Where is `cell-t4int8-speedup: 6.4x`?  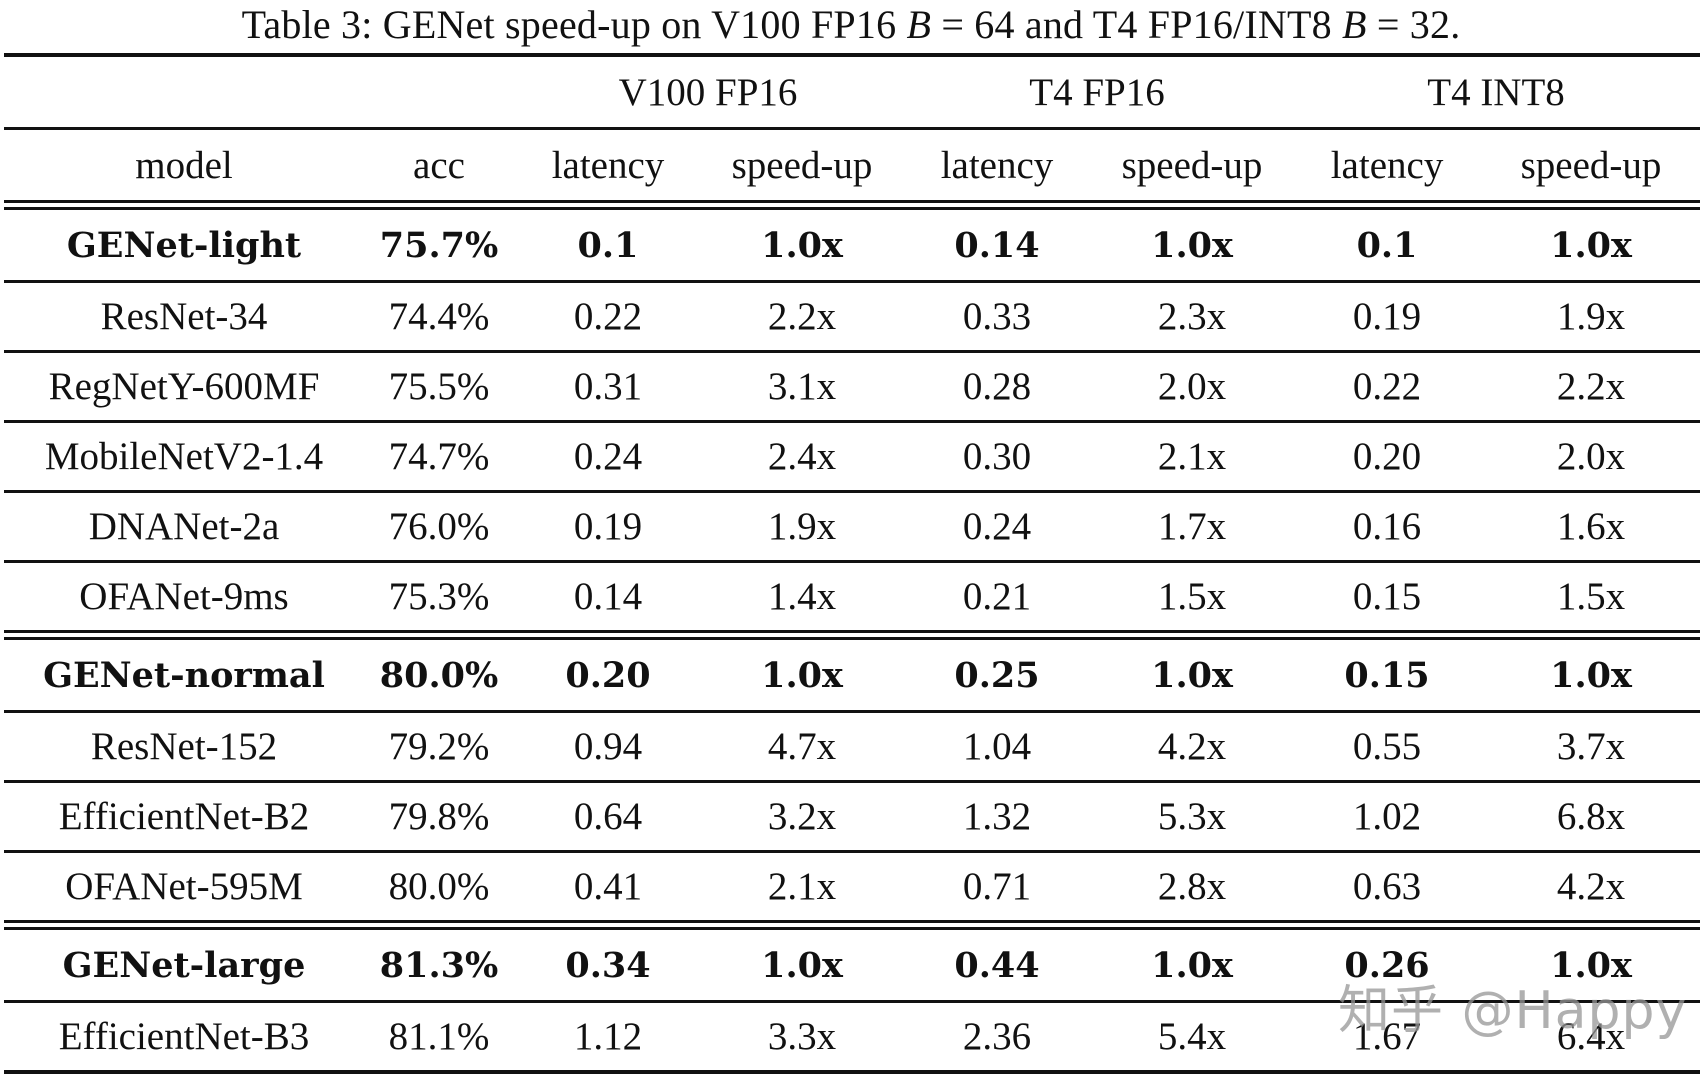 cell-t4int8-speedup: 6.4x is located at coordinates (1591, 1037).